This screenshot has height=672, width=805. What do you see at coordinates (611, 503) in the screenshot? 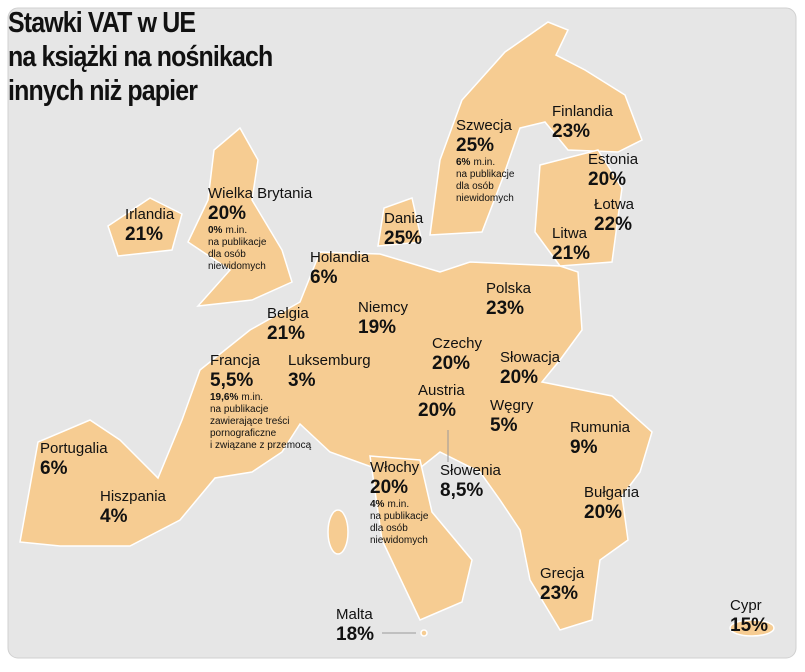
I see `country-label: Bułgaria 20%` at bounding box center [611, 503].